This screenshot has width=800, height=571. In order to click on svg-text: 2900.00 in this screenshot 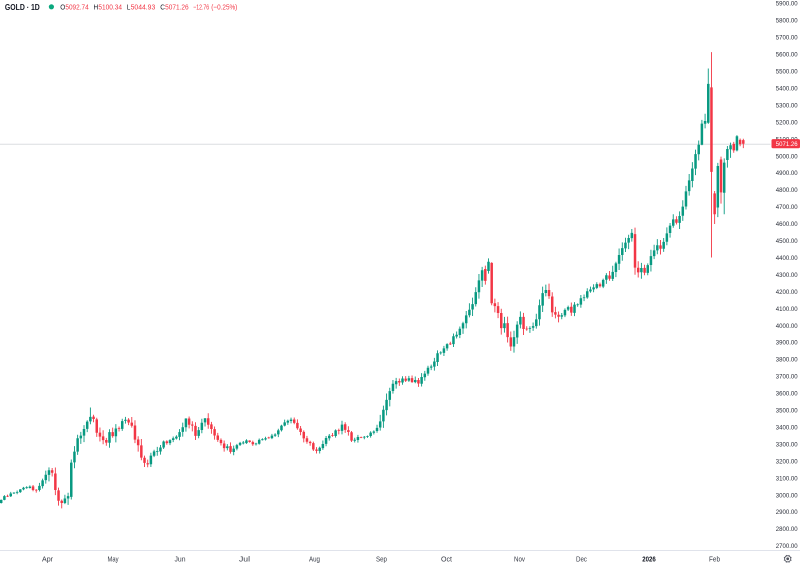, I will do `click(787, 512)`.